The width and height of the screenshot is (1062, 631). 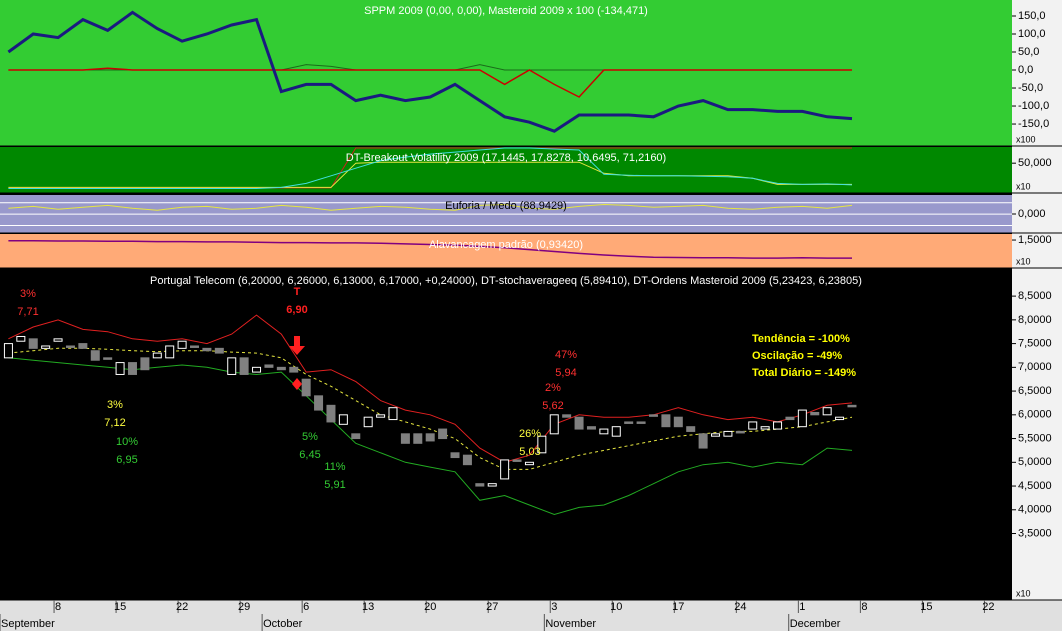 I want to click on indicator-summary: Total Diário = -149%, so click(x=804, y=373).